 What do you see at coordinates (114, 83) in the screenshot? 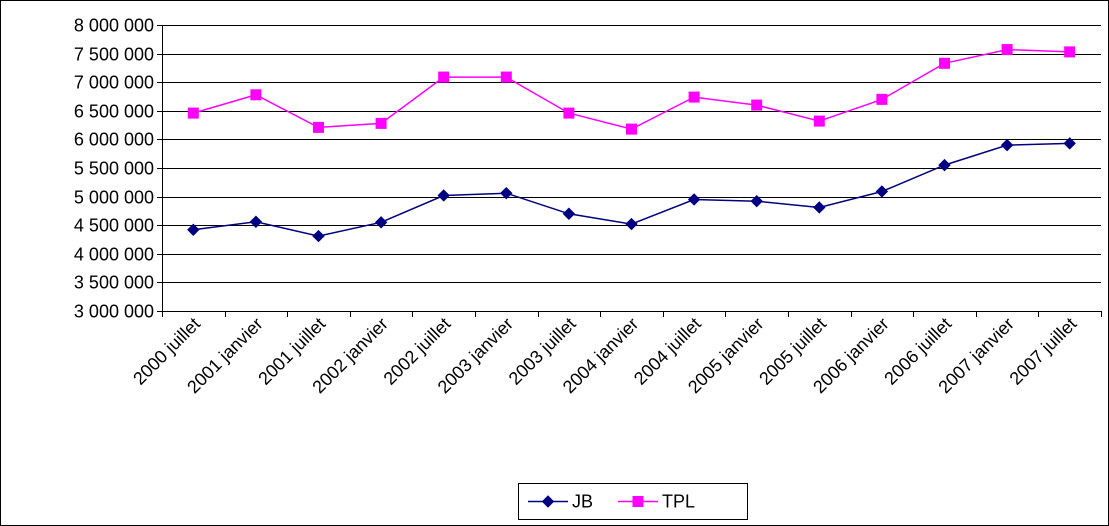
I see `y-tick-label: 7 000 000` at bounding box center [114, 83].